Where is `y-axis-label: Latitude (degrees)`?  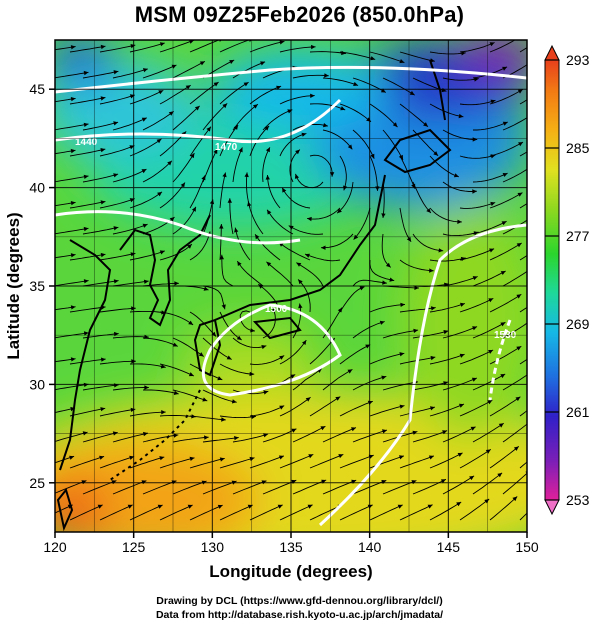
y-axis-label: Latitude (degrees) is located at coordinates (13, 285).